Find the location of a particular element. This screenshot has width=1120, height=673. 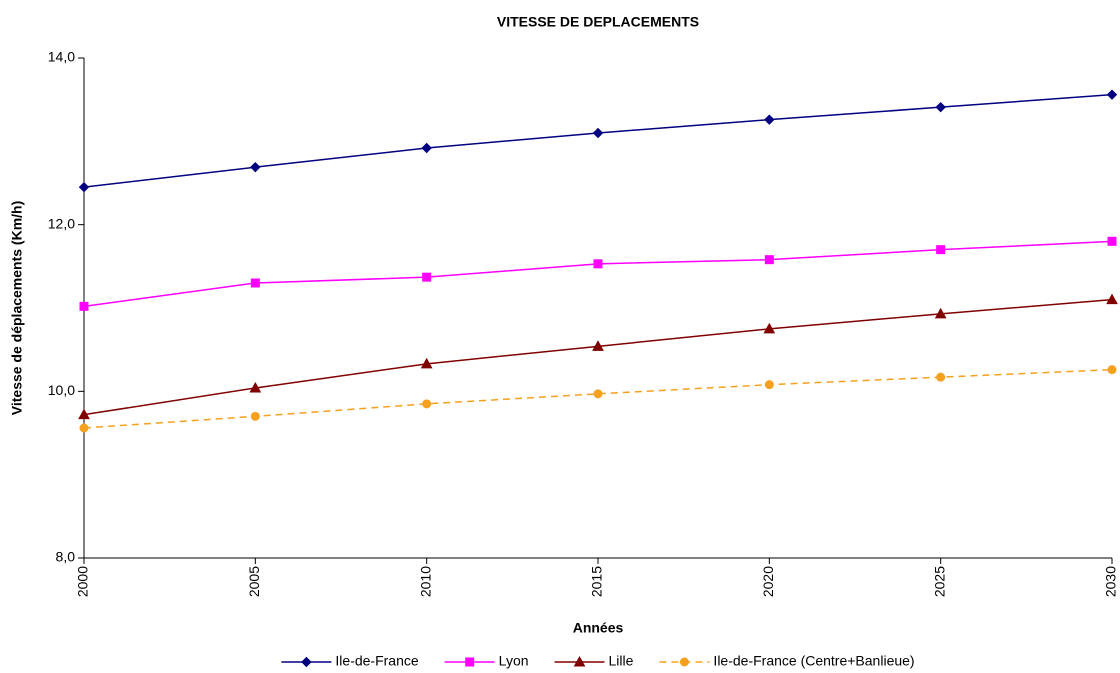

chart-title: VITESSE DE DEPLACEMENTS is located at coordinates (598, 22).